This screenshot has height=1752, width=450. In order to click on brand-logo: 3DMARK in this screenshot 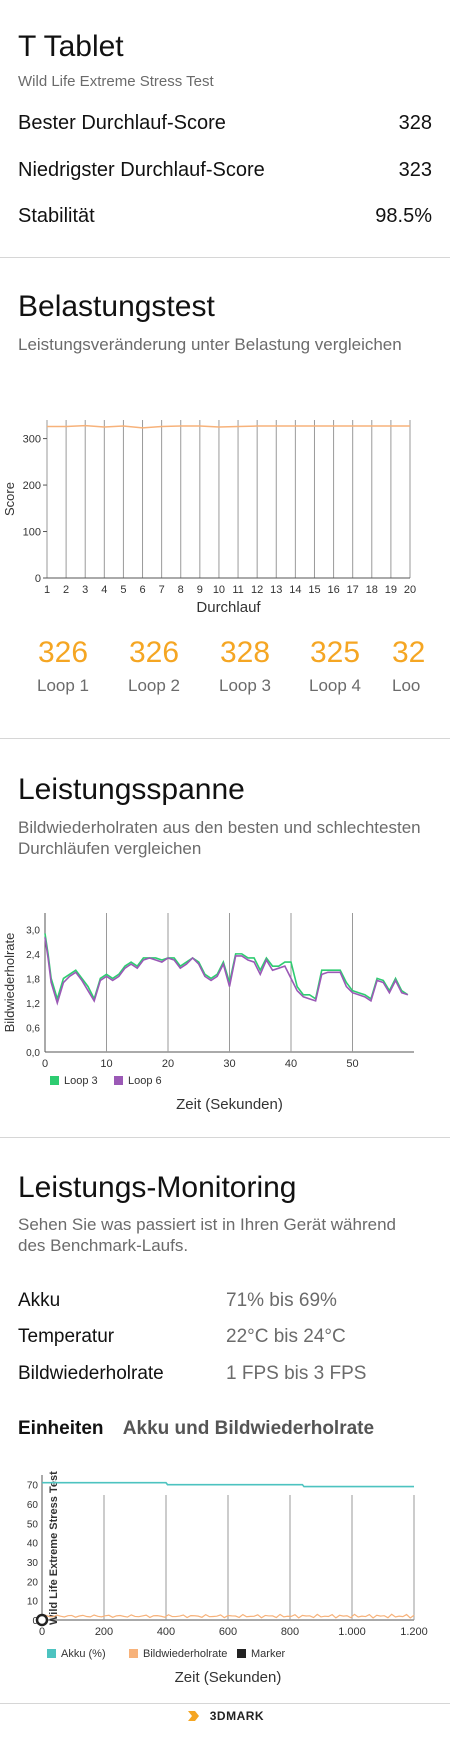, I will do `click(225, 1716)`.